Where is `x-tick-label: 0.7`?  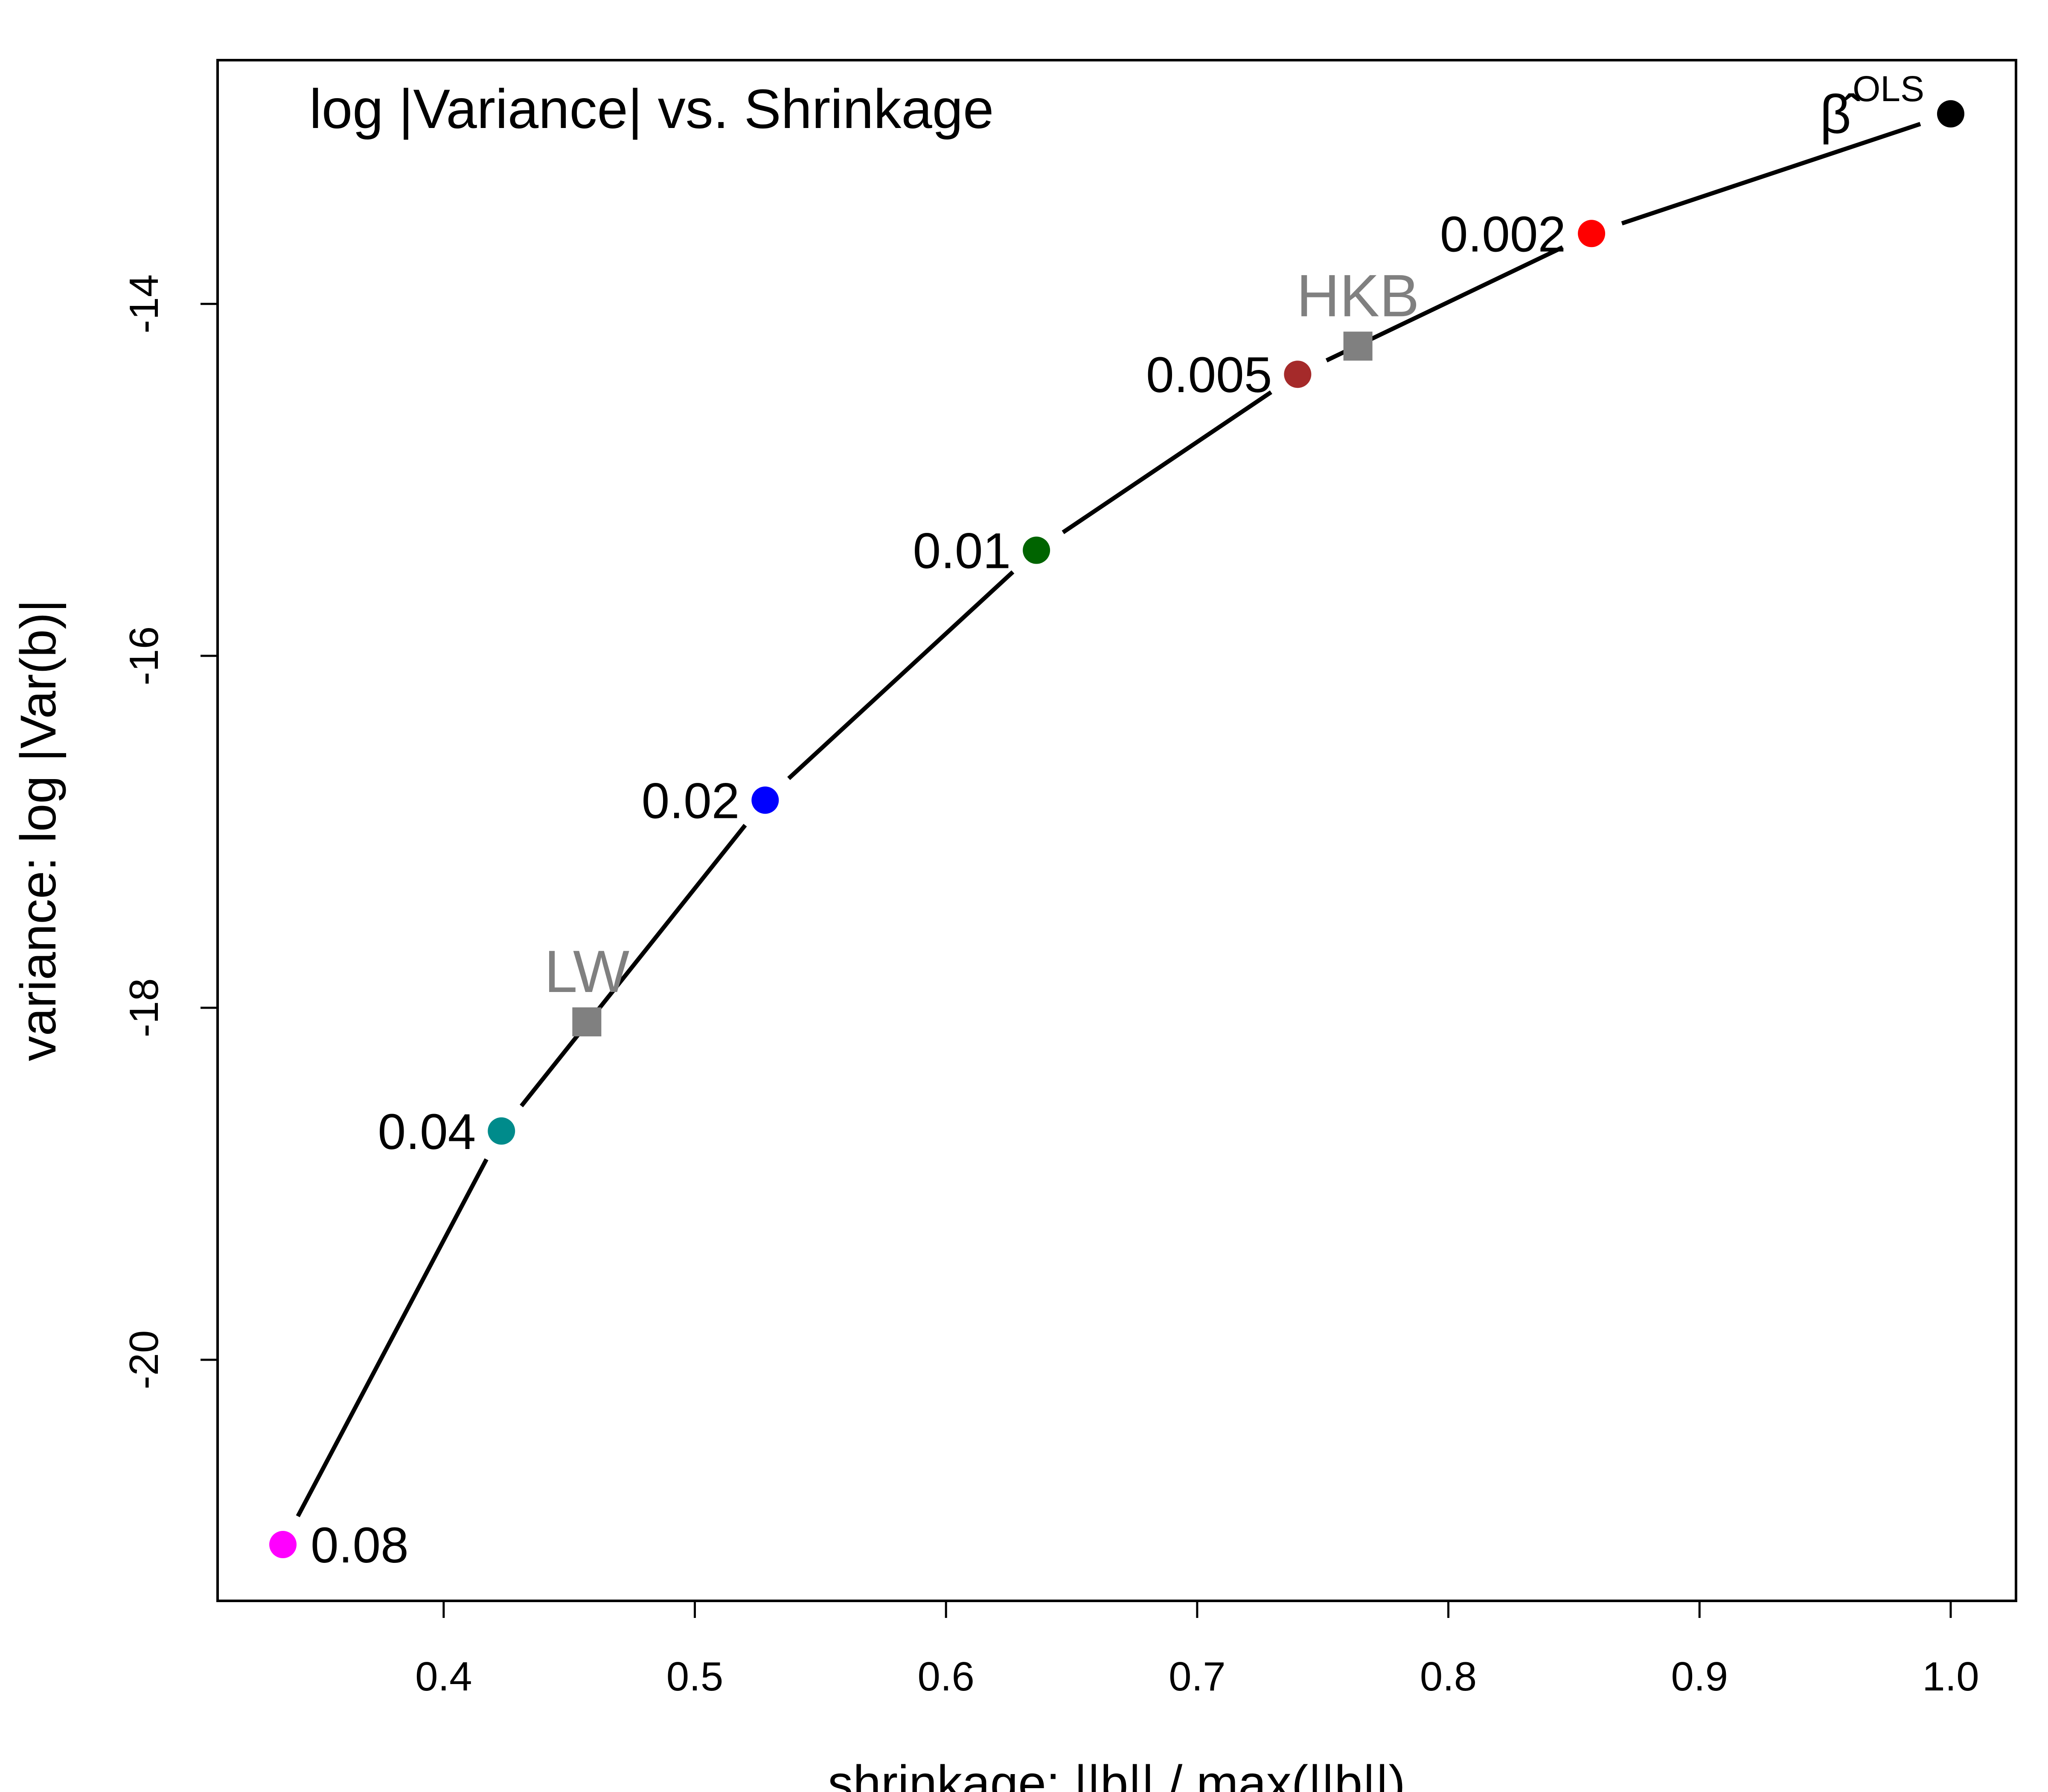
x-tick-label: 0.7 is located at coordinates (1197, 1676).